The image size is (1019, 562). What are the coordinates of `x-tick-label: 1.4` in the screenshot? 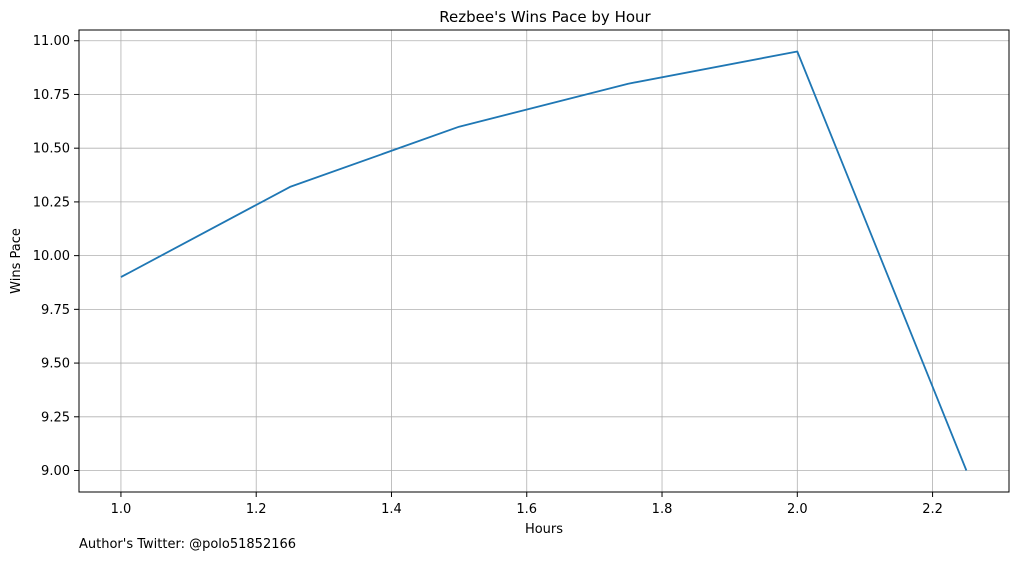 It's located at (391, 509).